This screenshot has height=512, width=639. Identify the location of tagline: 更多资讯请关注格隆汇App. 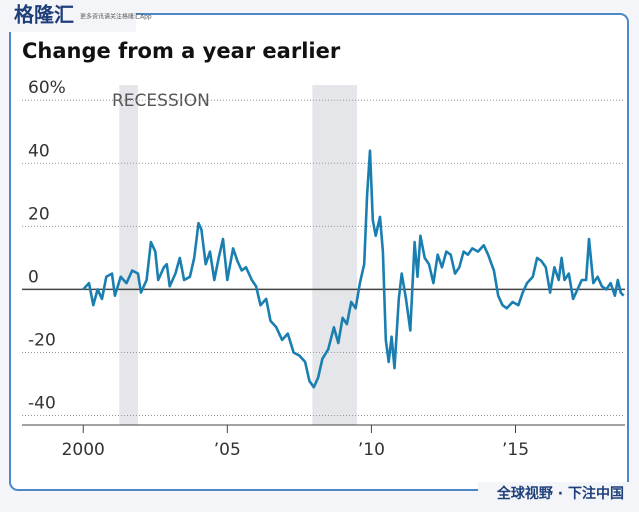
(116, 17).